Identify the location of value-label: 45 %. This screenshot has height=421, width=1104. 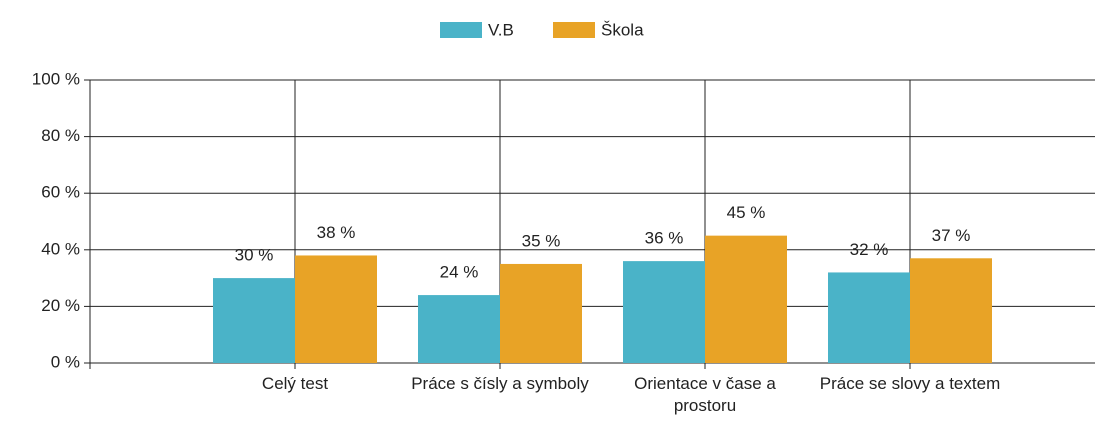
(746, 212).